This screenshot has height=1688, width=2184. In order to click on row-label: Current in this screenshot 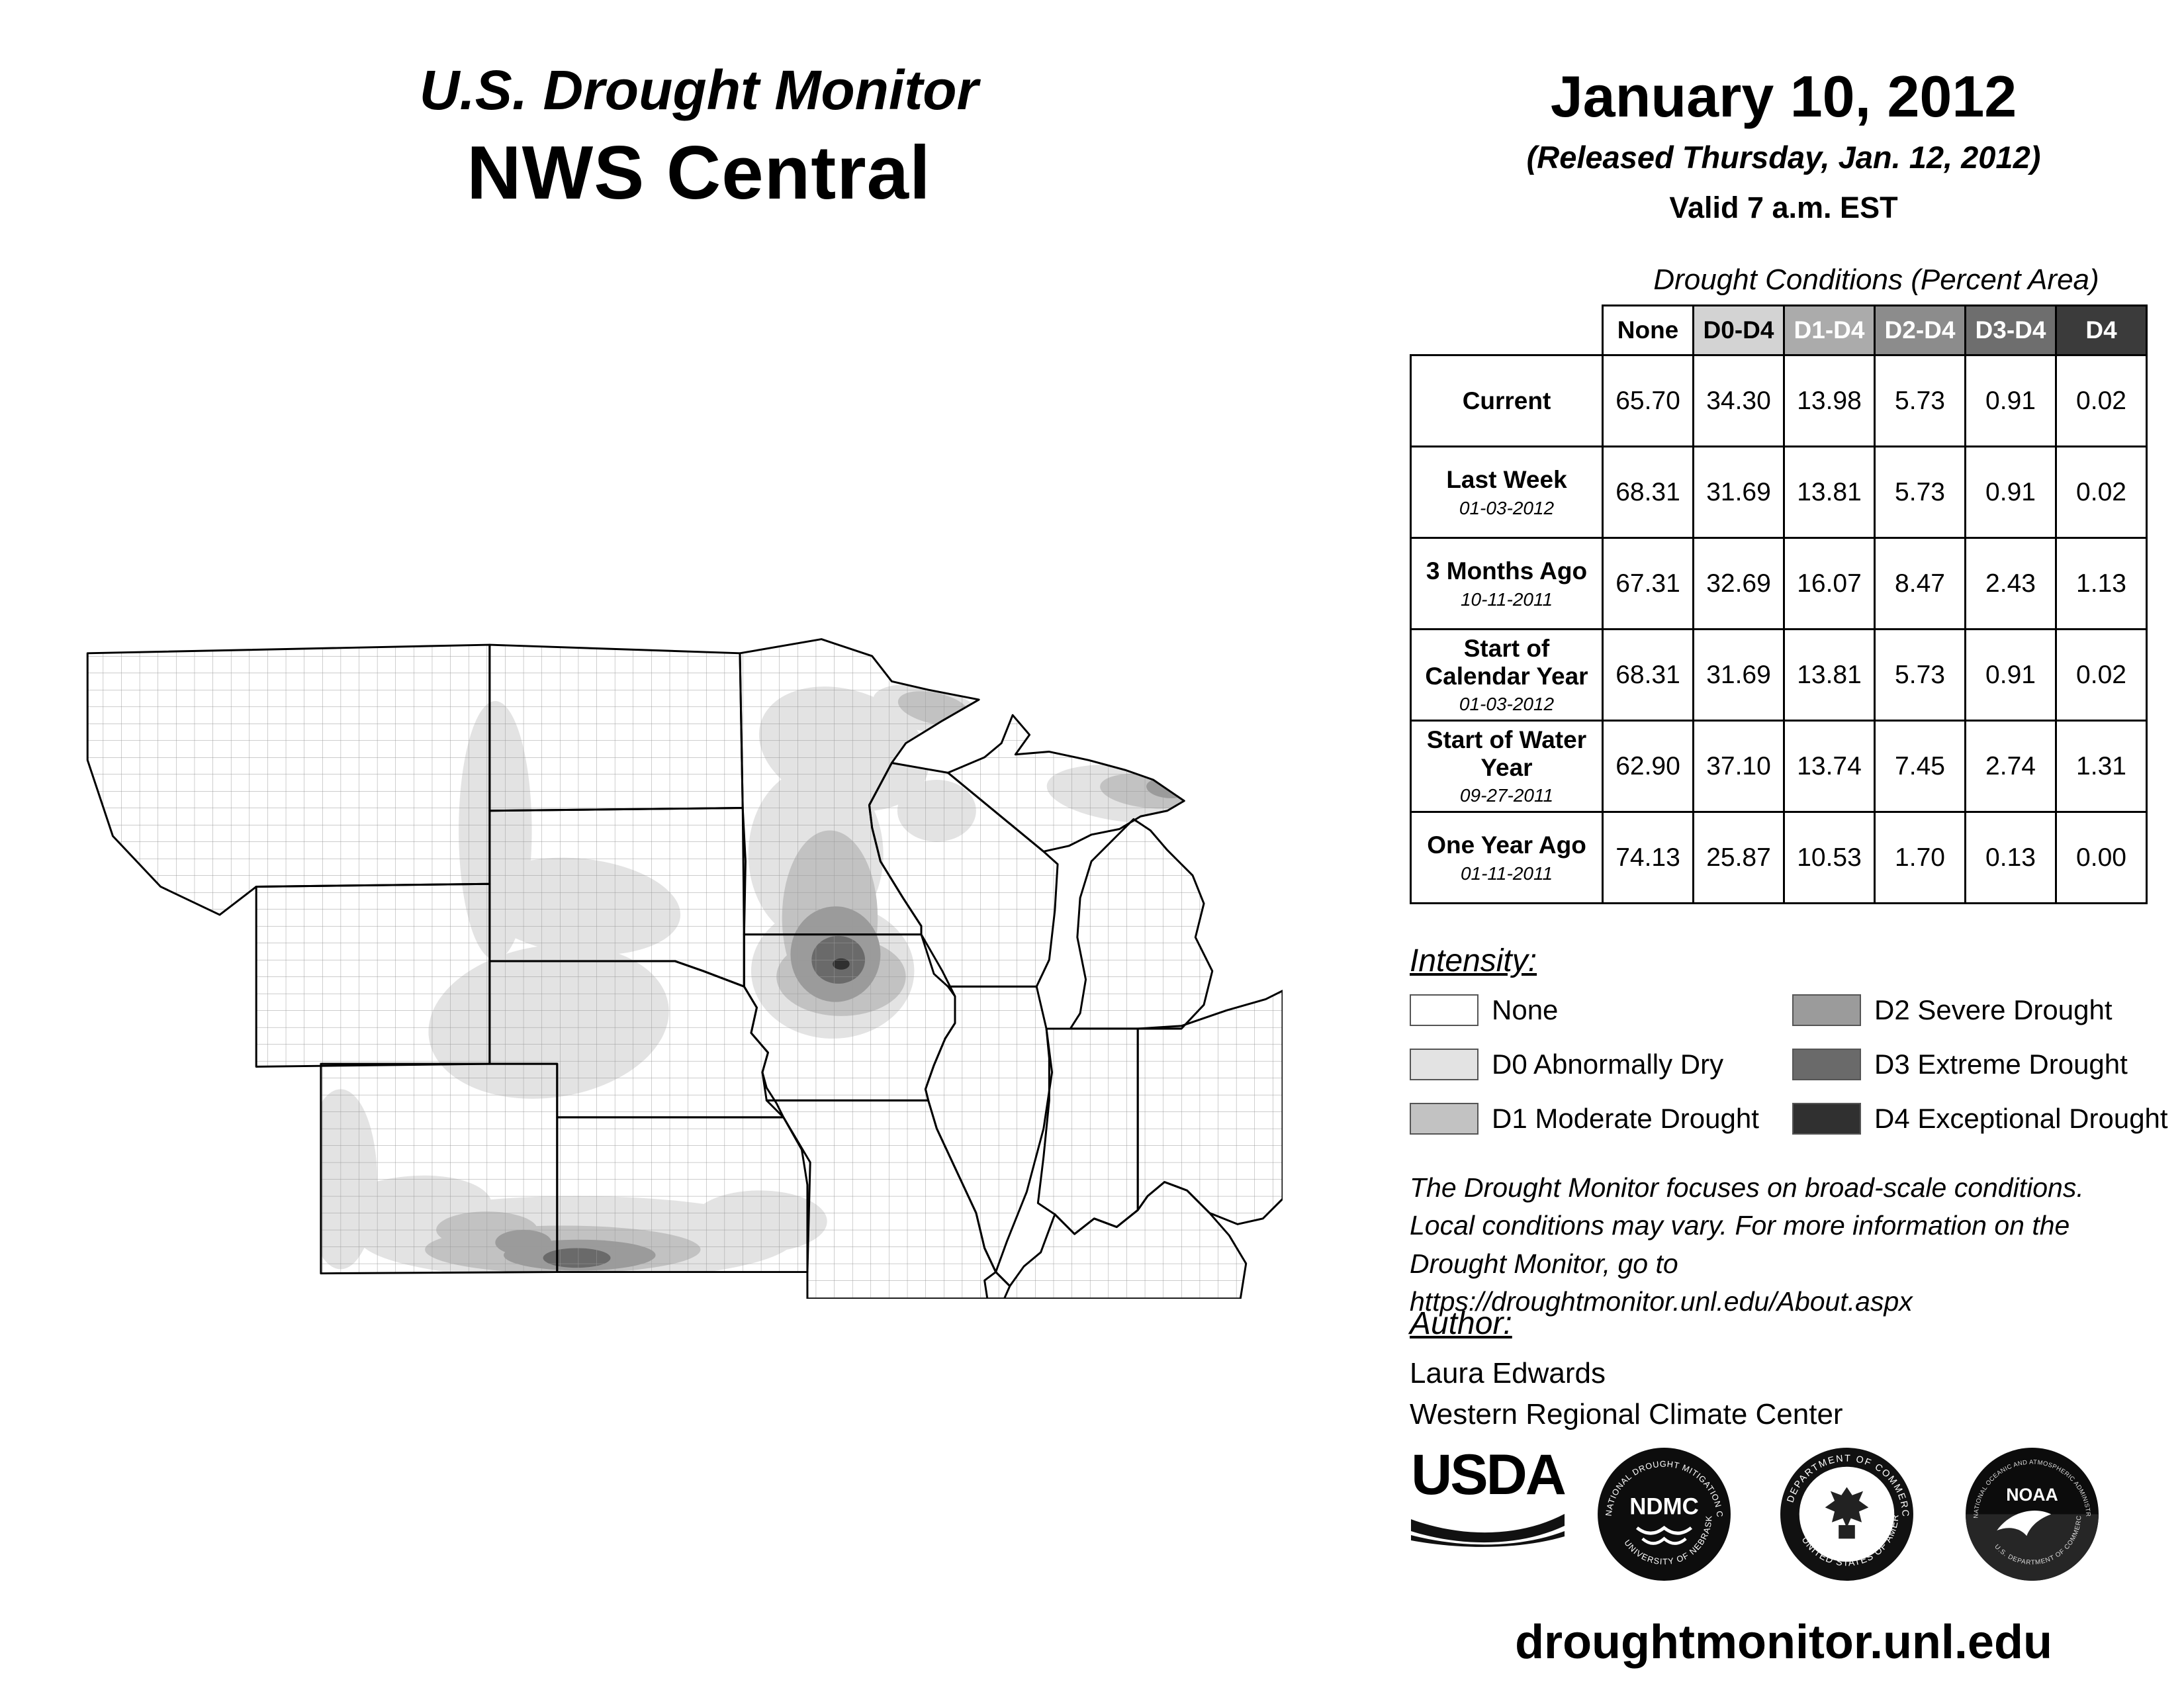, I will do `click(1507, 400)`.